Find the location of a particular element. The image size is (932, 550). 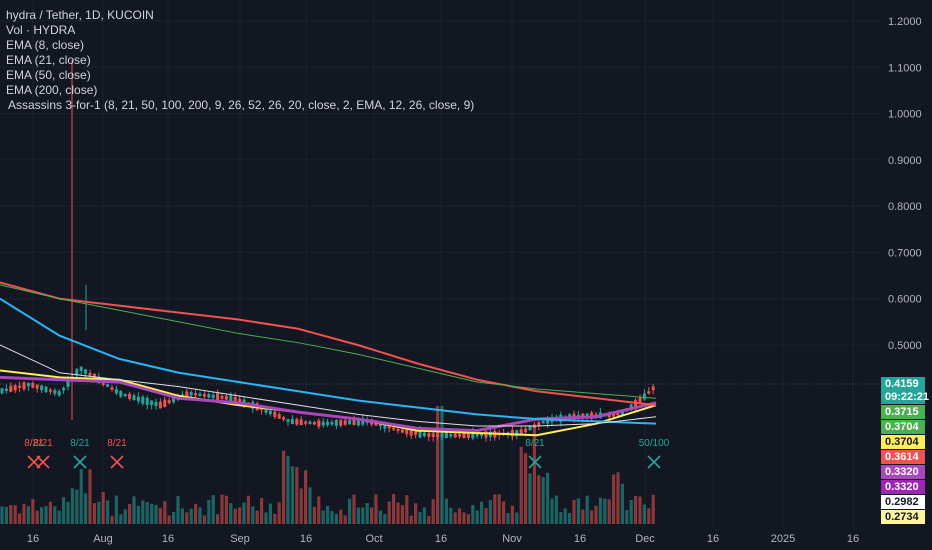

y-tick-label: 1.1000 is located at coordinates (905, 68).